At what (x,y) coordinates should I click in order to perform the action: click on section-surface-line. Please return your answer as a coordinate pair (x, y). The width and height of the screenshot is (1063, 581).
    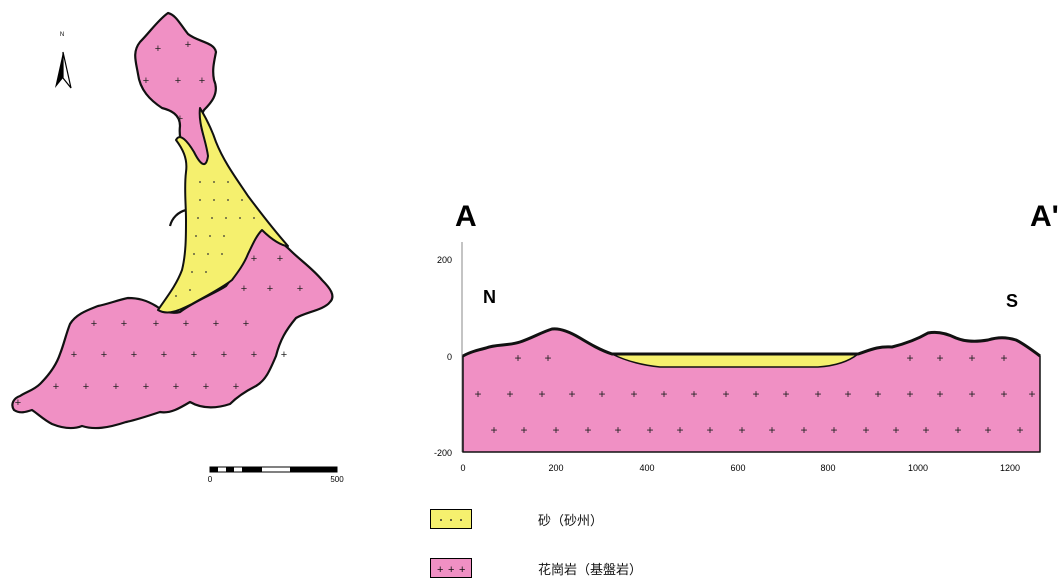
    Looking at the image, I should click on (751, 342).